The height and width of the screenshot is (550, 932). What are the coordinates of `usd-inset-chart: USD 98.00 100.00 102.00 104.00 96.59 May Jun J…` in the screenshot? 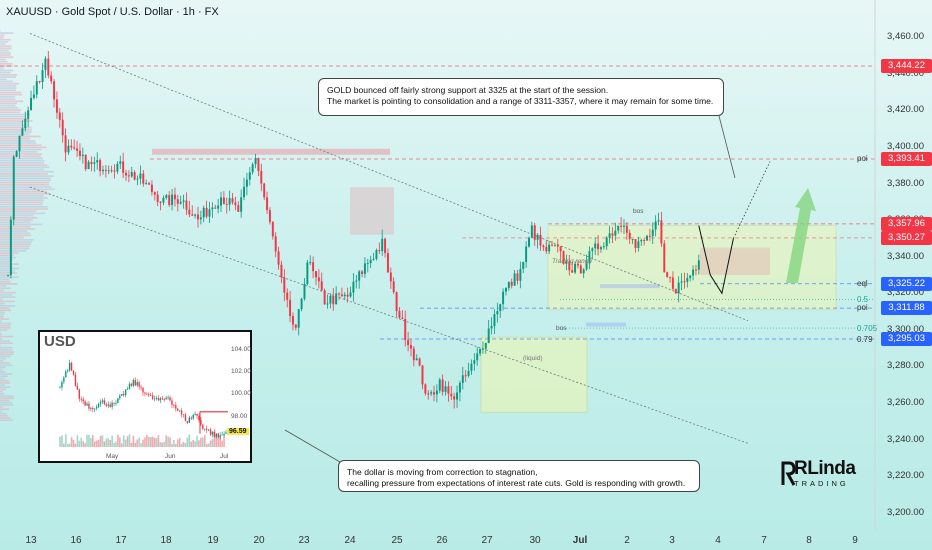 It's located at (145, 396).